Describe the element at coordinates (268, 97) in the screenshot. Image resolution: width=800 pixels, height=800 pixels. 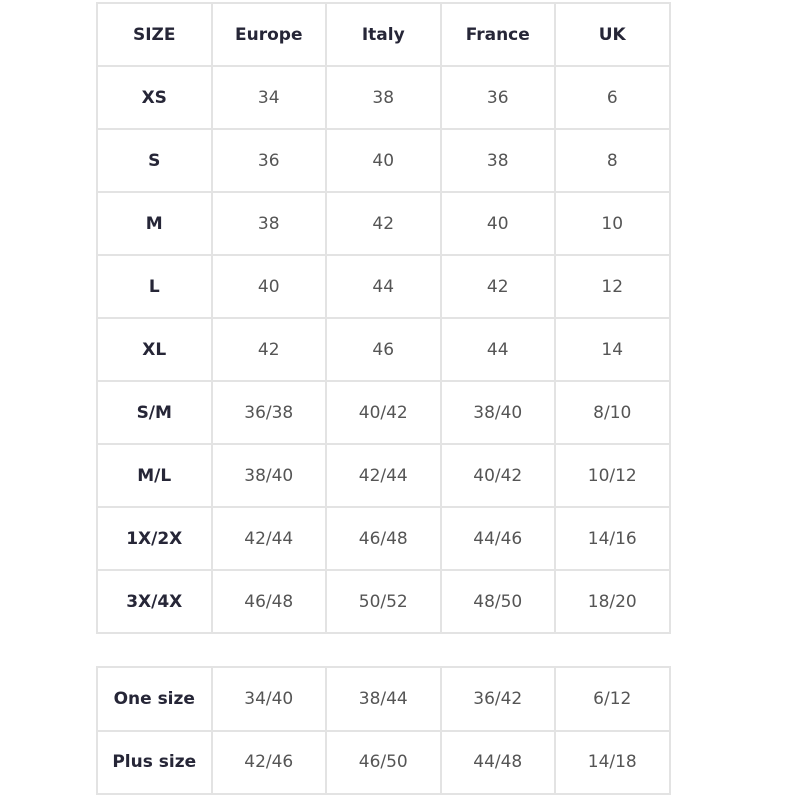
I see `table-cell: 34` at that location.